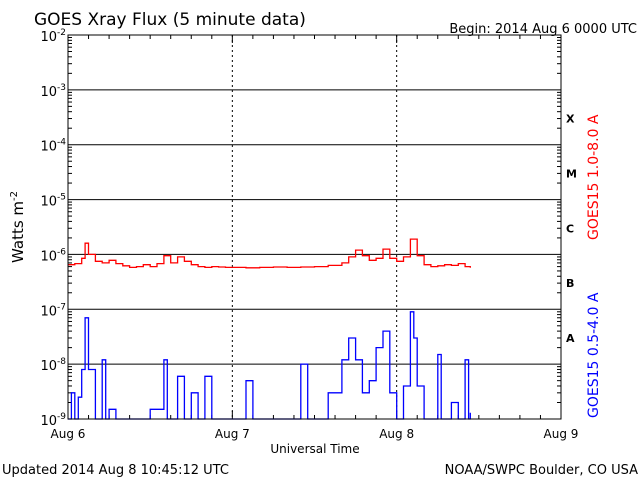 The height and width of the screenshot is (480, 640). Describe the element at coordinates (53, 146) in the screenshot. I see `y-tick-label: 10⁻⁴` at that location.